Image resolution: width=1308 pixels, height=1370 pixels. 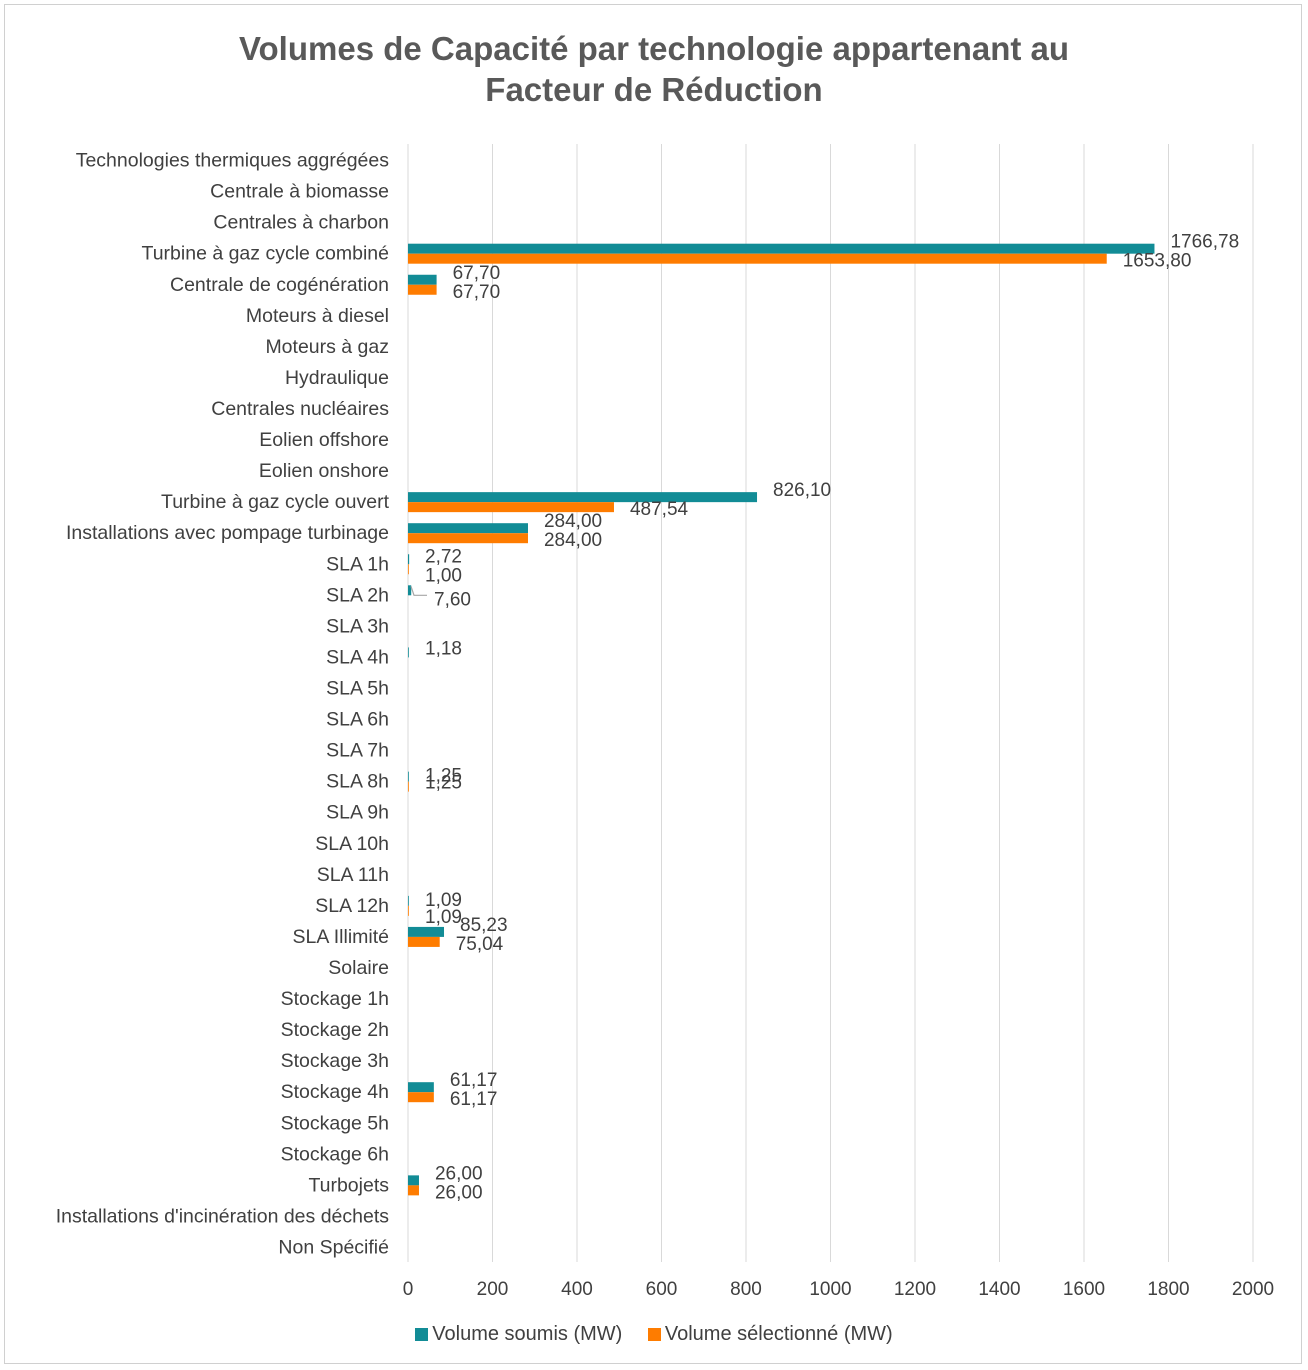 What do you see at coordinates (353, 875) in the screenshot?
I see `category-label-sla-11h: SLA 11h` at bounding box center [353, 875].